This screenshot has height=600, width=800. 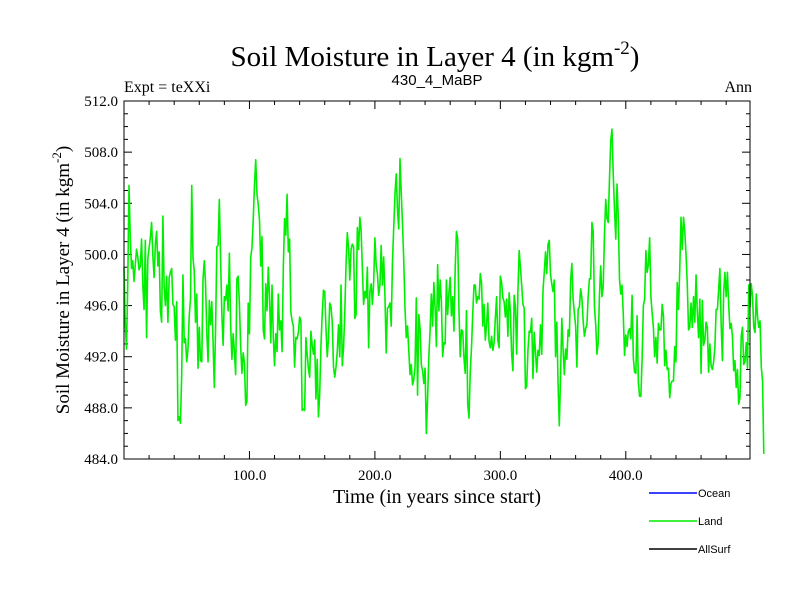 I want to click on legend-label-ocean: Ocean, so click(x=714, y=494).